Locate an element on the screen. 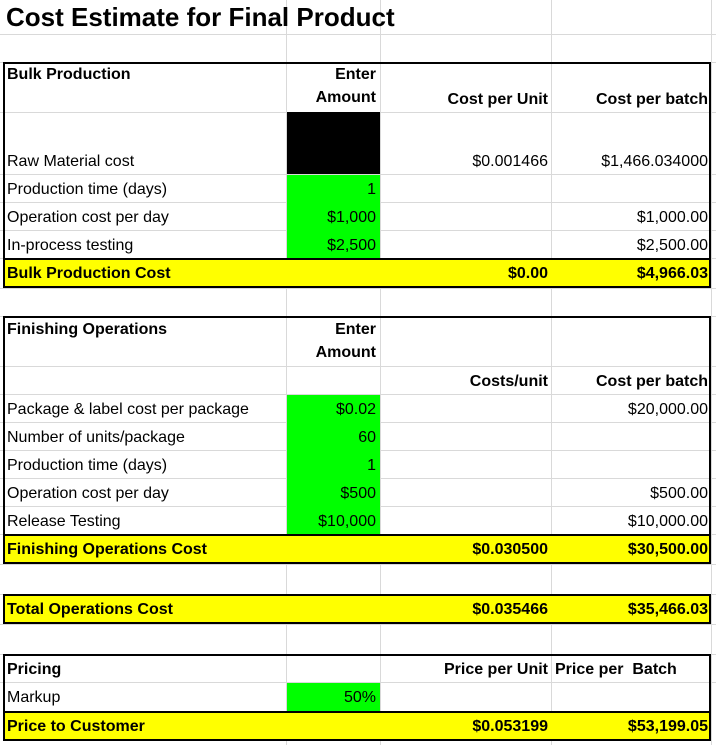  bulk-row-batch: $1,000.00 is located at coordinates (672, 217).